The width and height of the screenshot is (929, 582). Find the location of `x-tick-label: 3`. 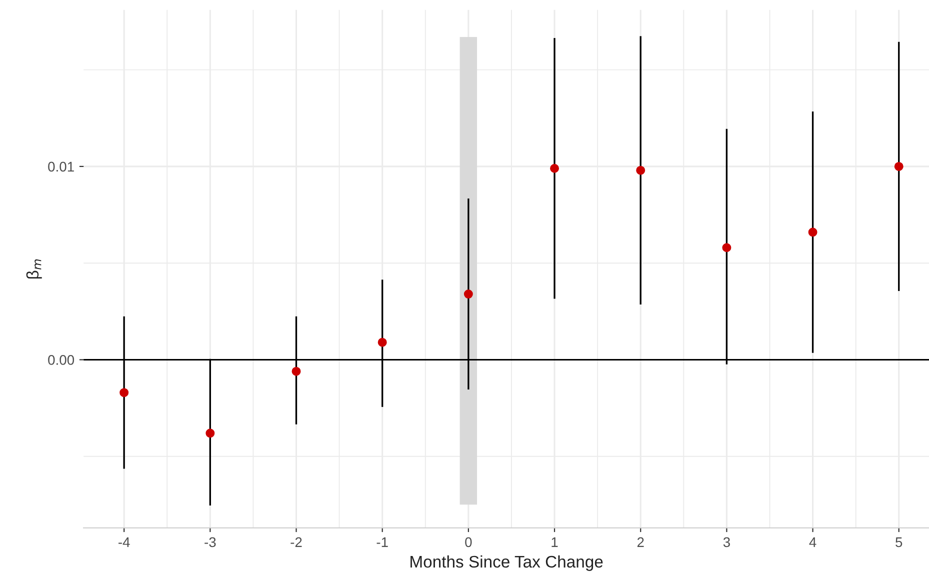

x-tick-label: 3 is located at coordinates (726, 542).